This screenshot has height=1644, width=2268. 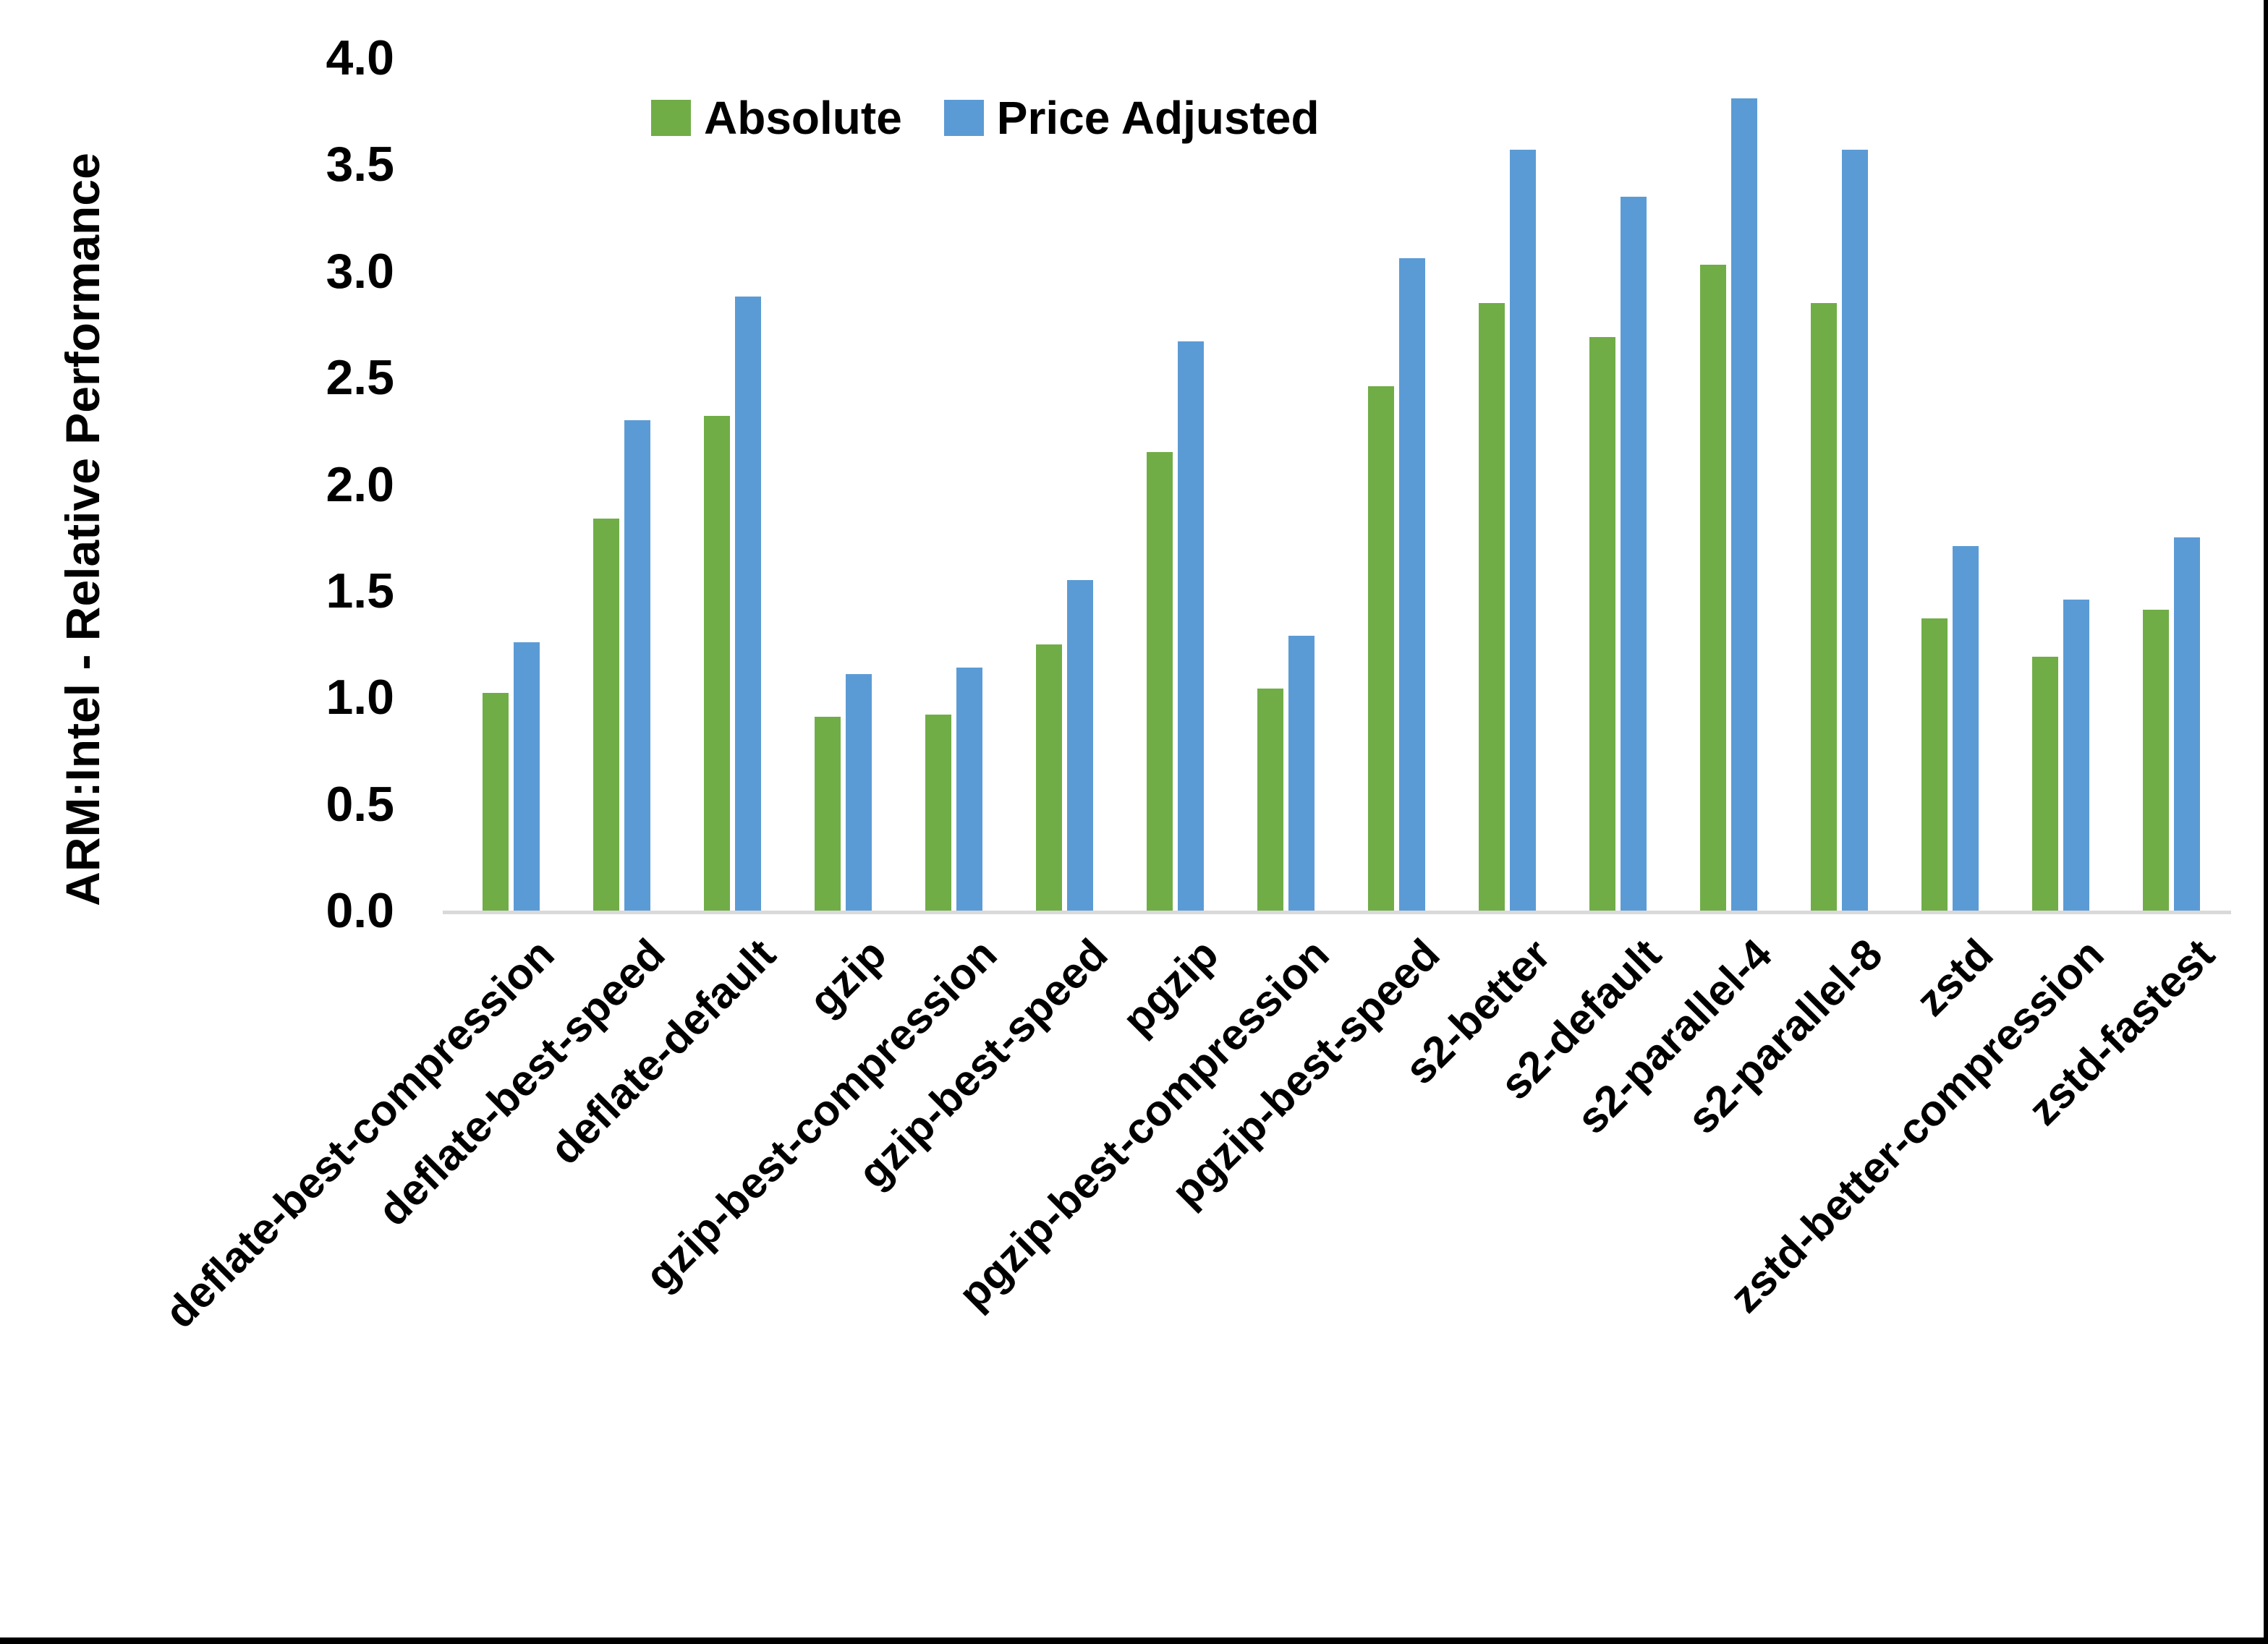 I want to click on y-tick-label: 0.0, so click(x=360, y=910).